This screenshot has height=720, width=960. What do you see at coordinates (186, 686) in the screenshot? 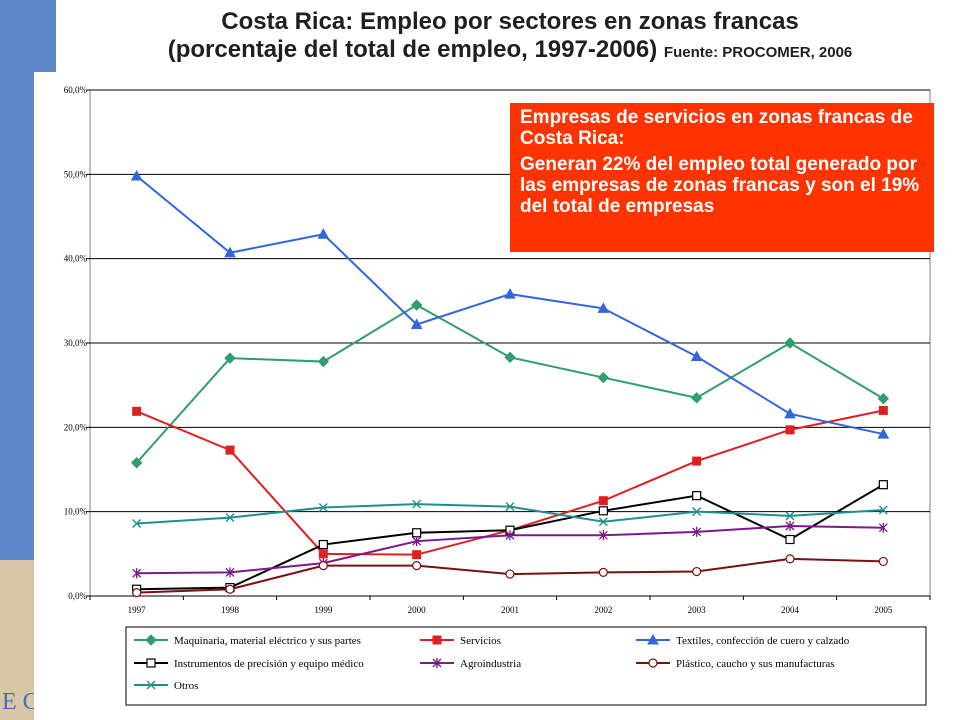
I see `legend-label-7: Otros` at bounding box center [186, 686].